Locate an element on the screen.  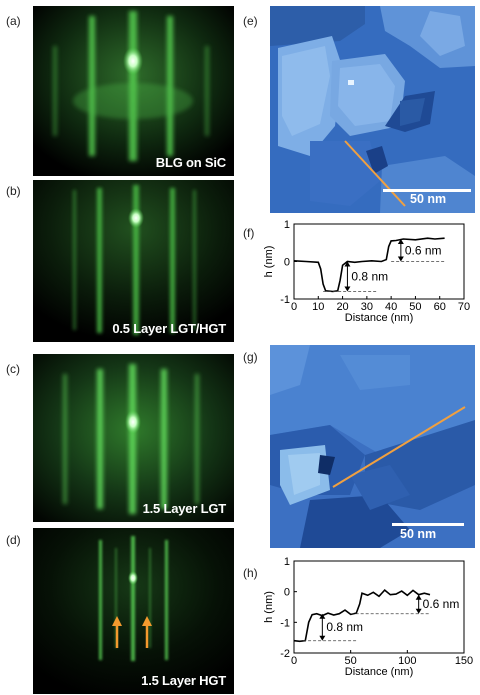
x-tick-label: 40 is located at coordinates (391, 307).